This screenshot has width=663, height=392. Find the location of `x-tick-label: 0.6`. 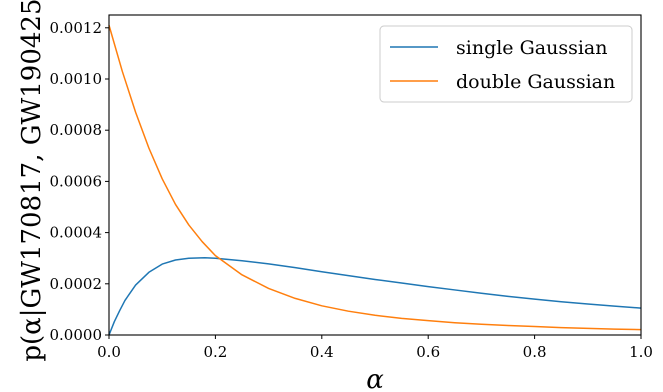

x-tick-label: 0.6 is located at coordinates (428, 352).